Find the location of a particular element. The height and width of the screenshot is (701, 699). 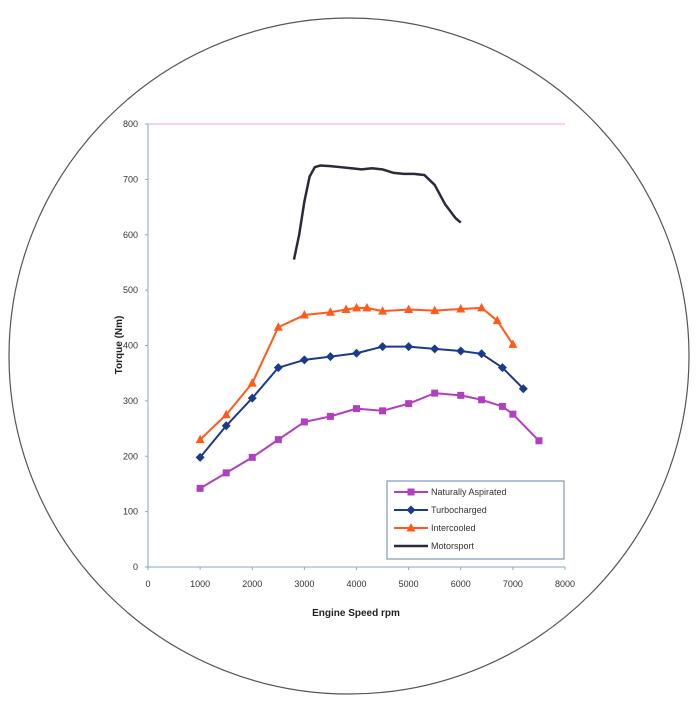

x-tick-label: 7000 is located at coordinates (513, 584).